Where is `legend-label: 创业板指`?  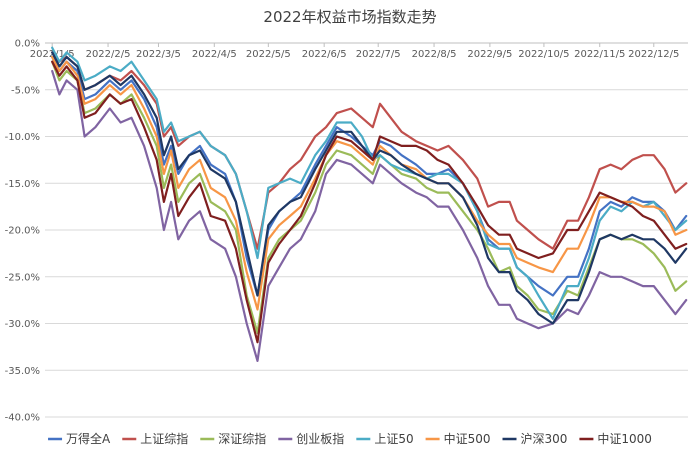 legend-label: 创业板指 is located at coordinates (320, 438).